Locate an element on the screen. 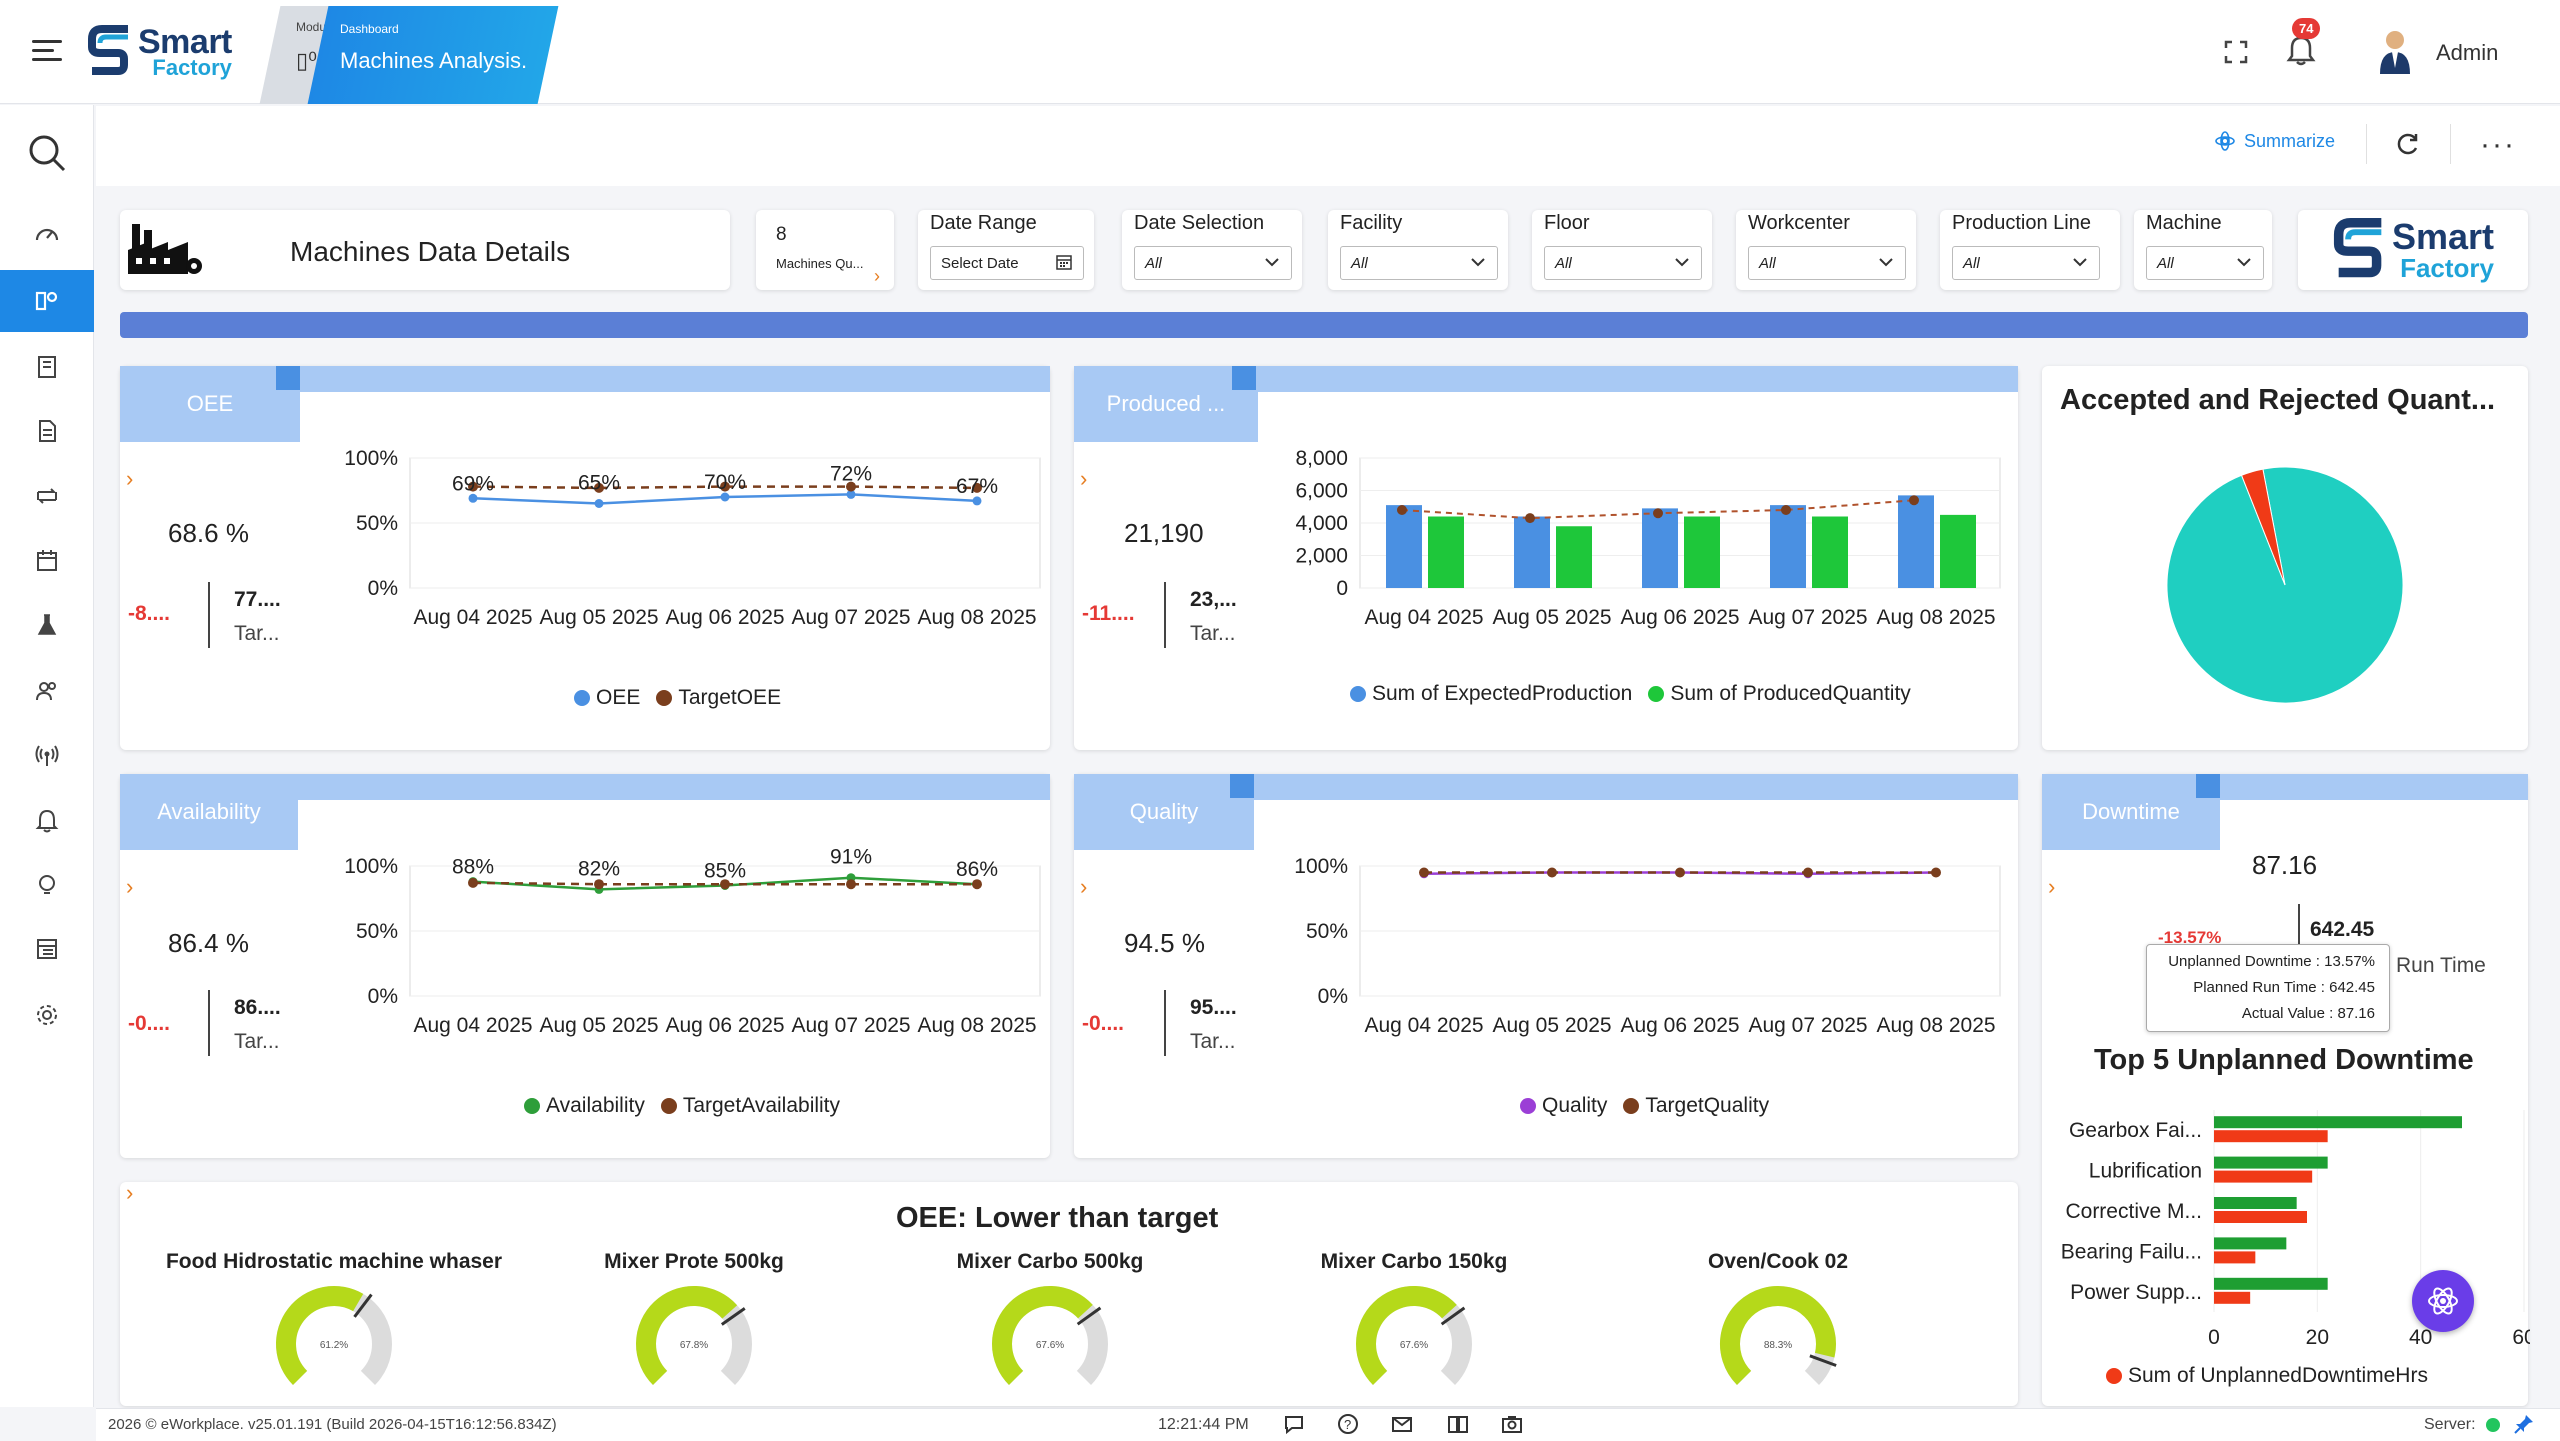 The width and height of the screenshot is (2560, 1441). legend-target-quality: TargetQuality is located at coordinates (1696, 1106).